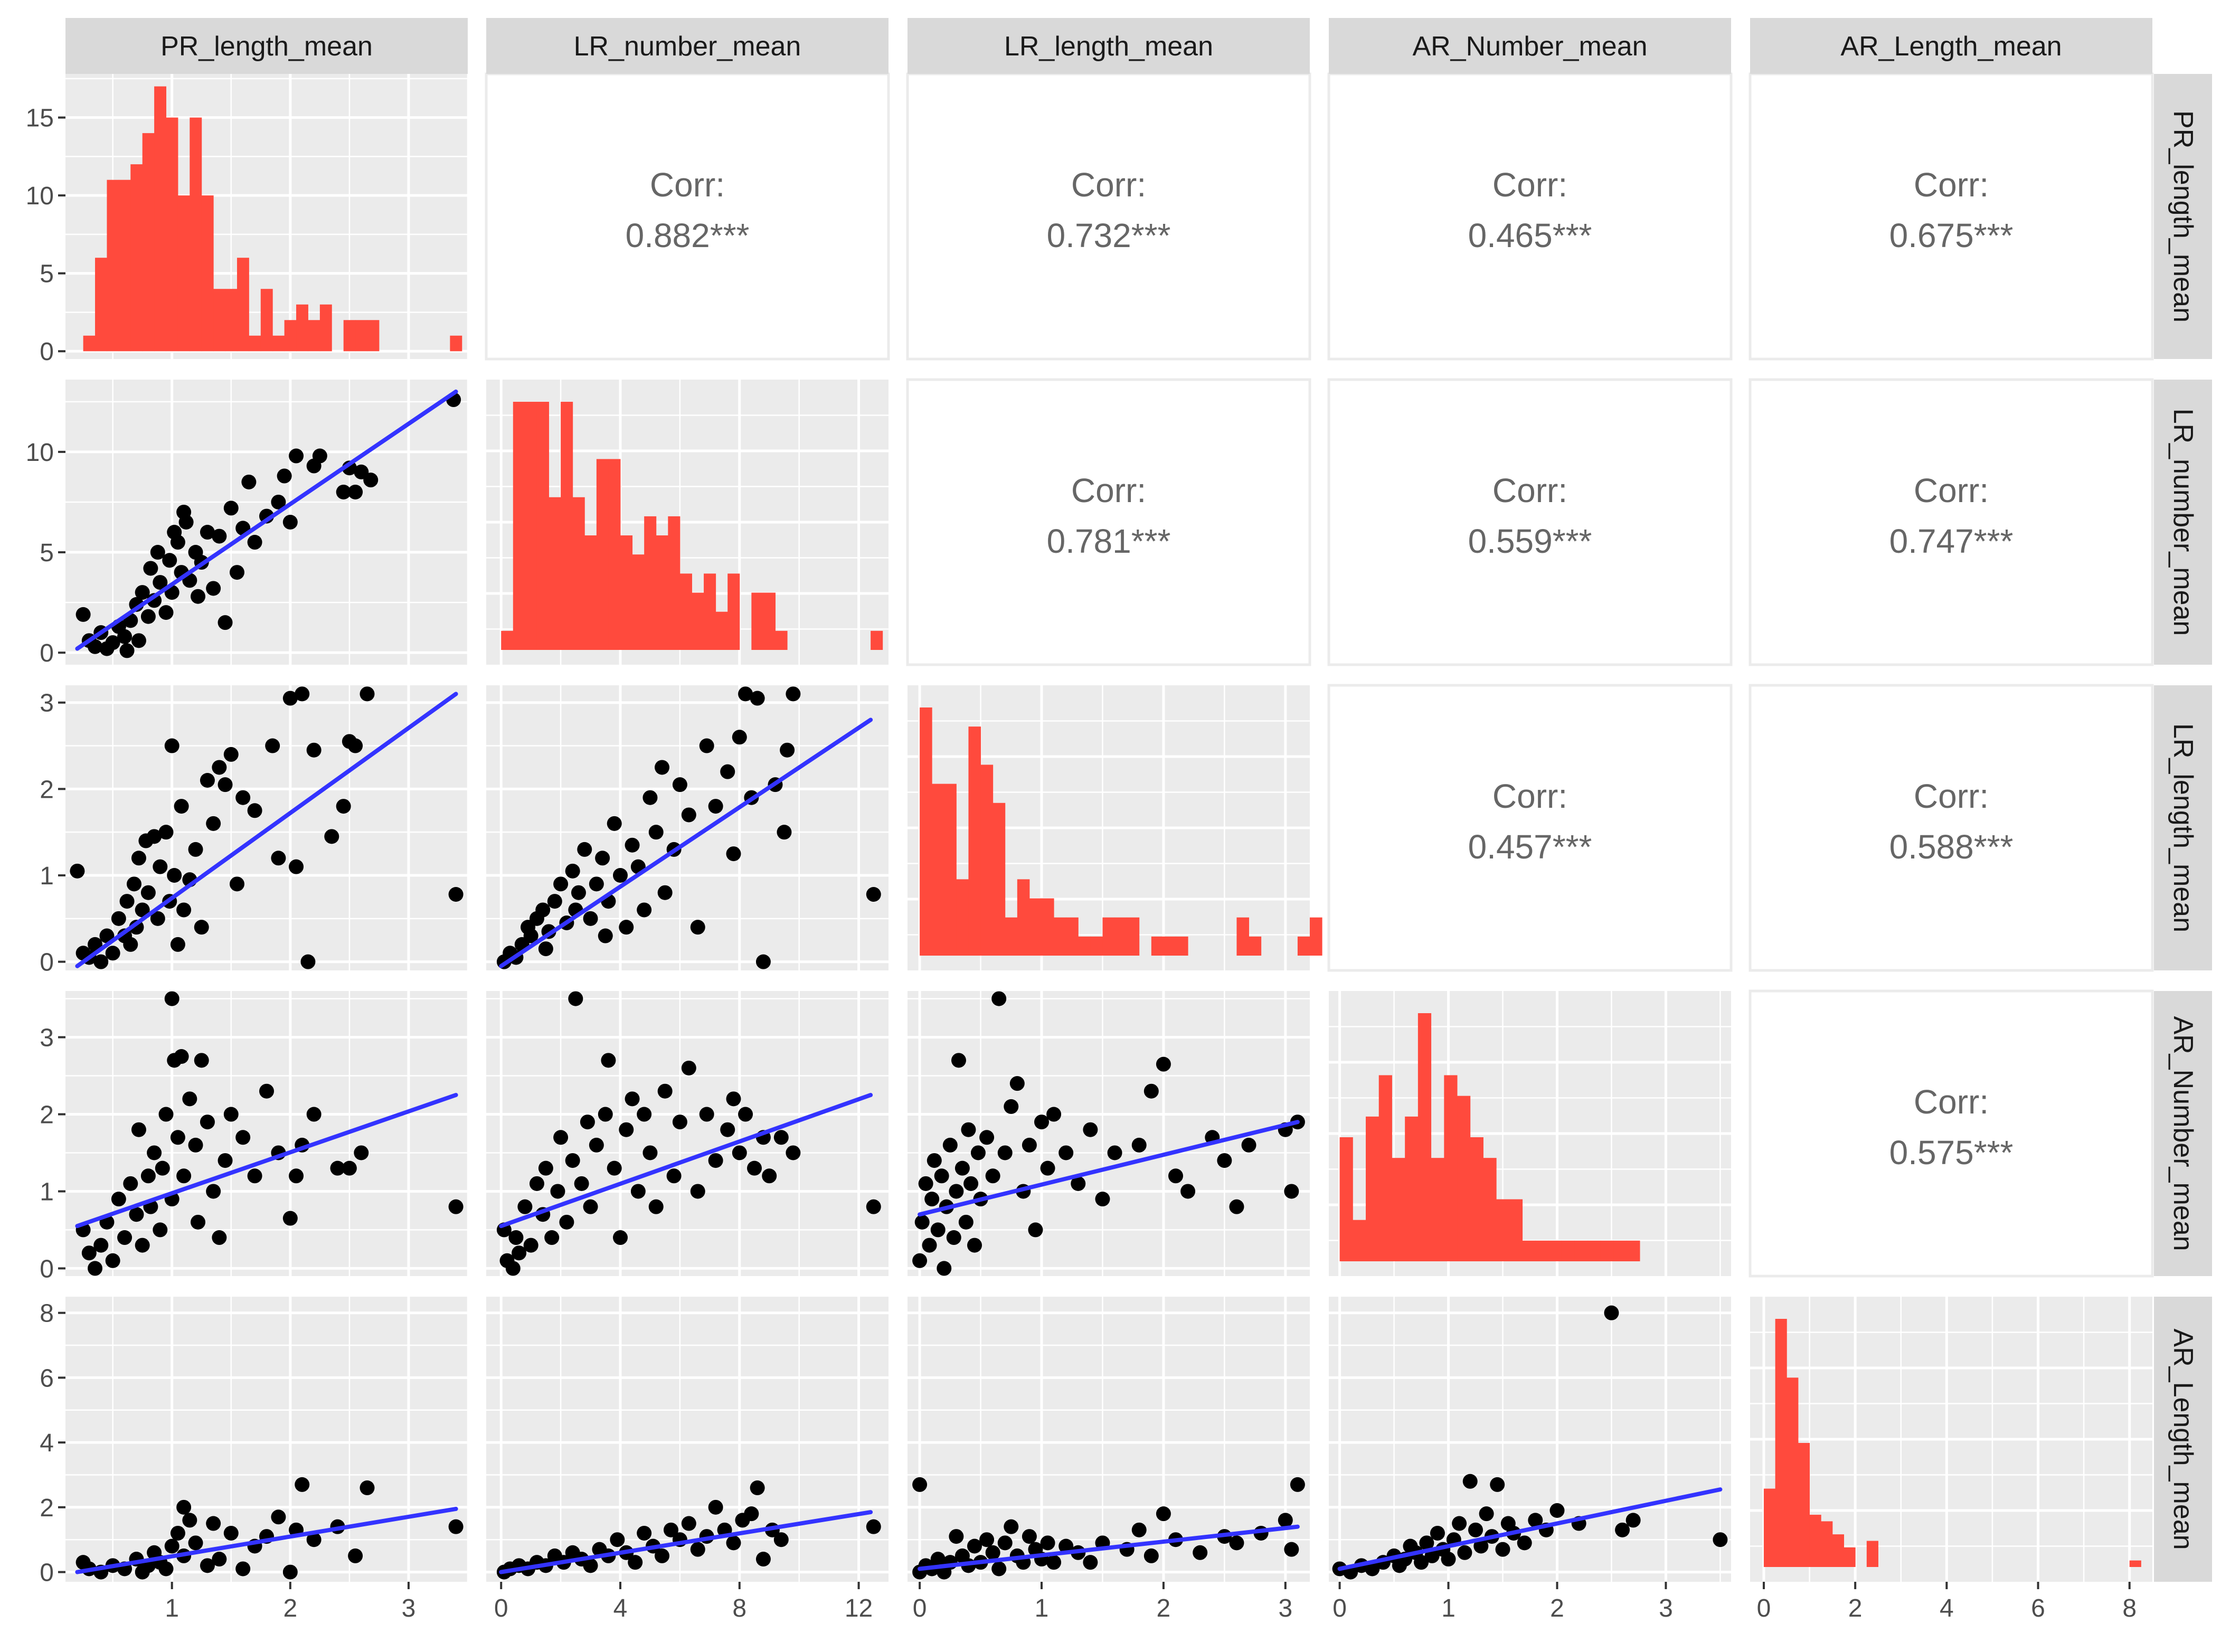 The image size is (2221, 1652). I want to click on corr-value: 0.882***, so click(688, 235).